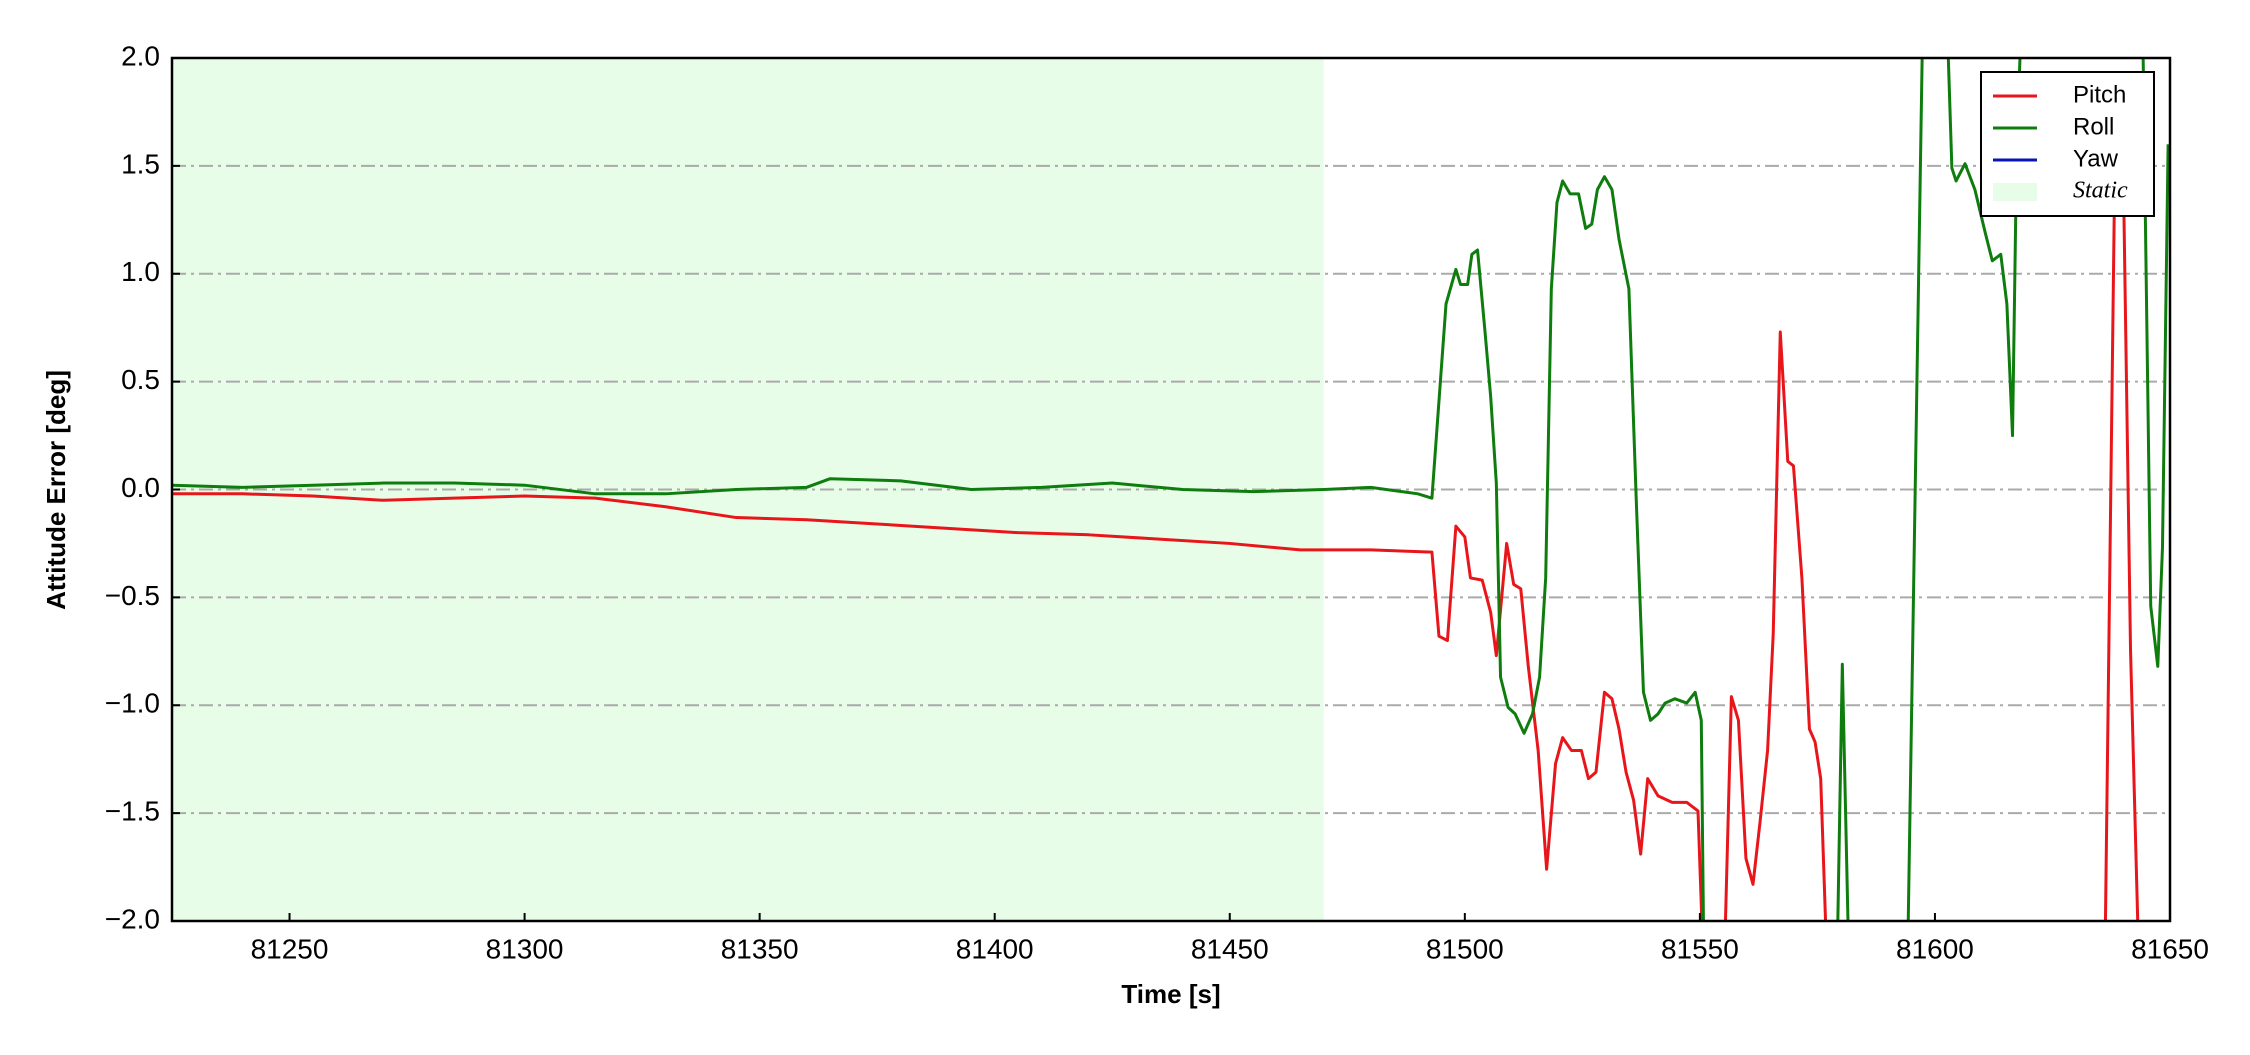 The image size is (2250, 1055). Describe the element at coordinates (132, 595) in the screenshot. I see `y-tick-label: −0.5` at that location.